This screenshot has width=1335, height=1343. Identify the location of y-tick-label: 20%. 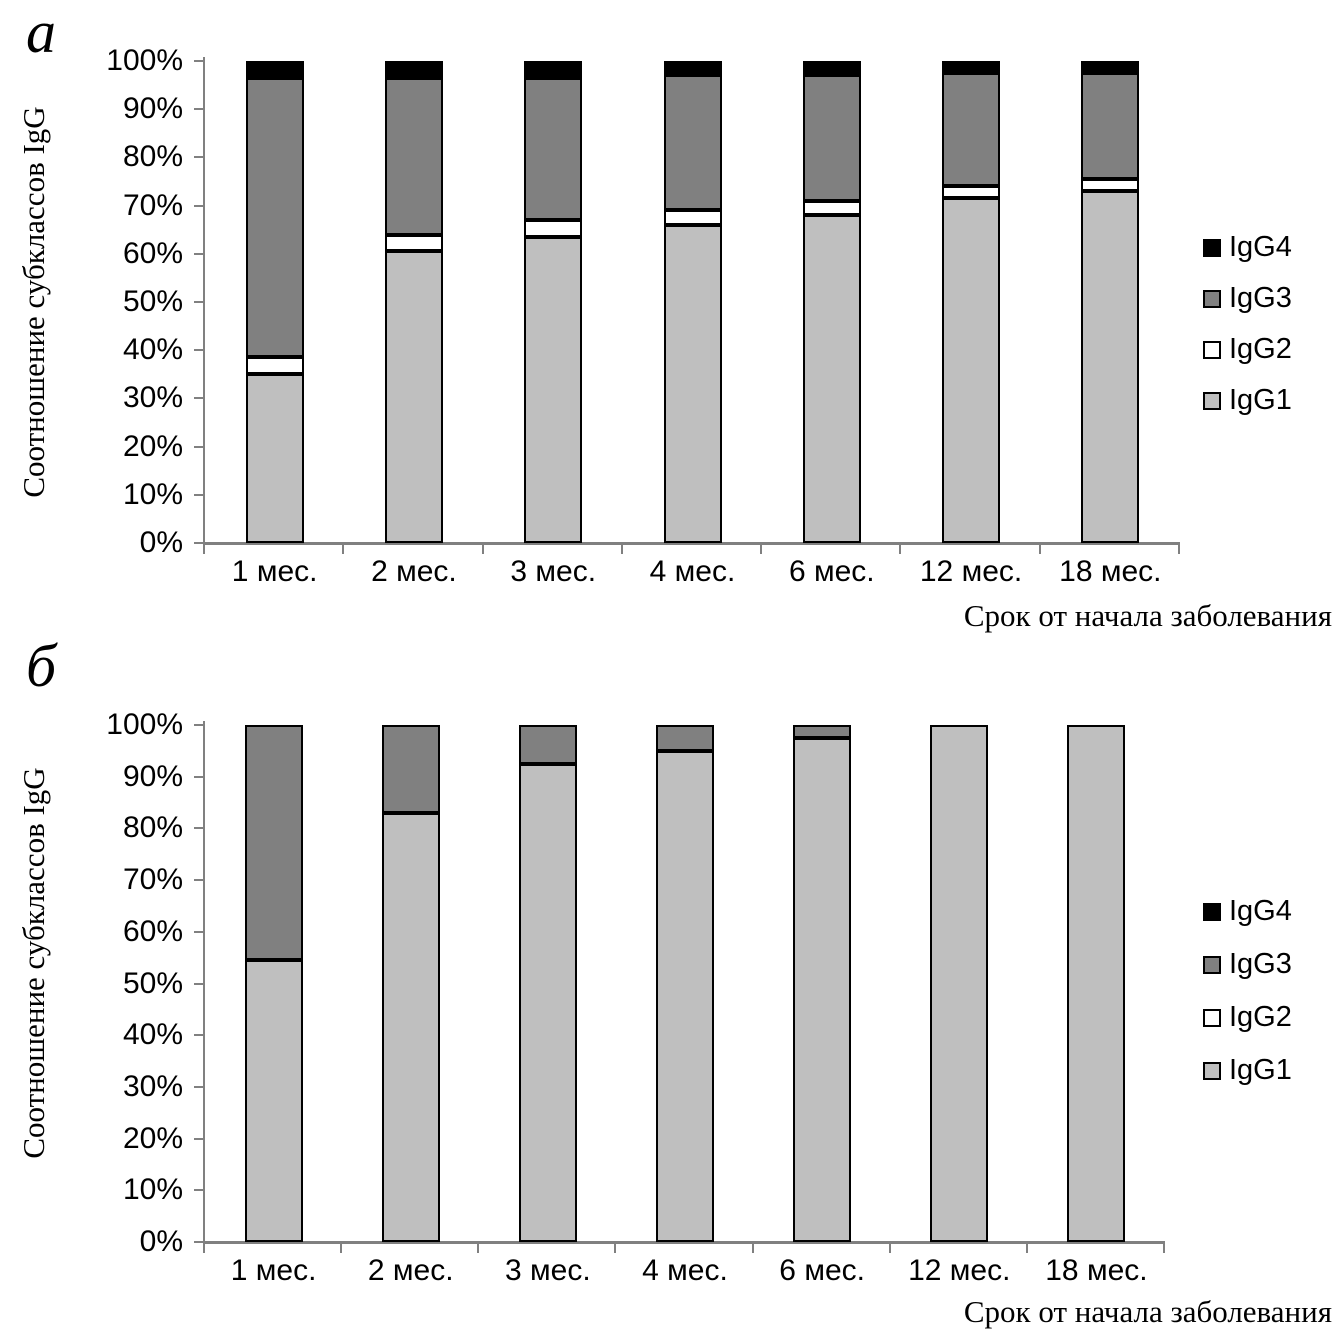
(152, 1138).